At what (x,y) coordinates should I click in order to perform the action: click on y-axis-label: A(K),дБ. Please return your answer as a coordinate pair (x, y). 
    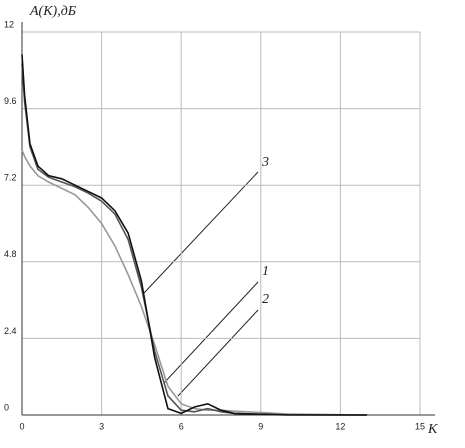
    Looking at the image, I should click on (52, 11).